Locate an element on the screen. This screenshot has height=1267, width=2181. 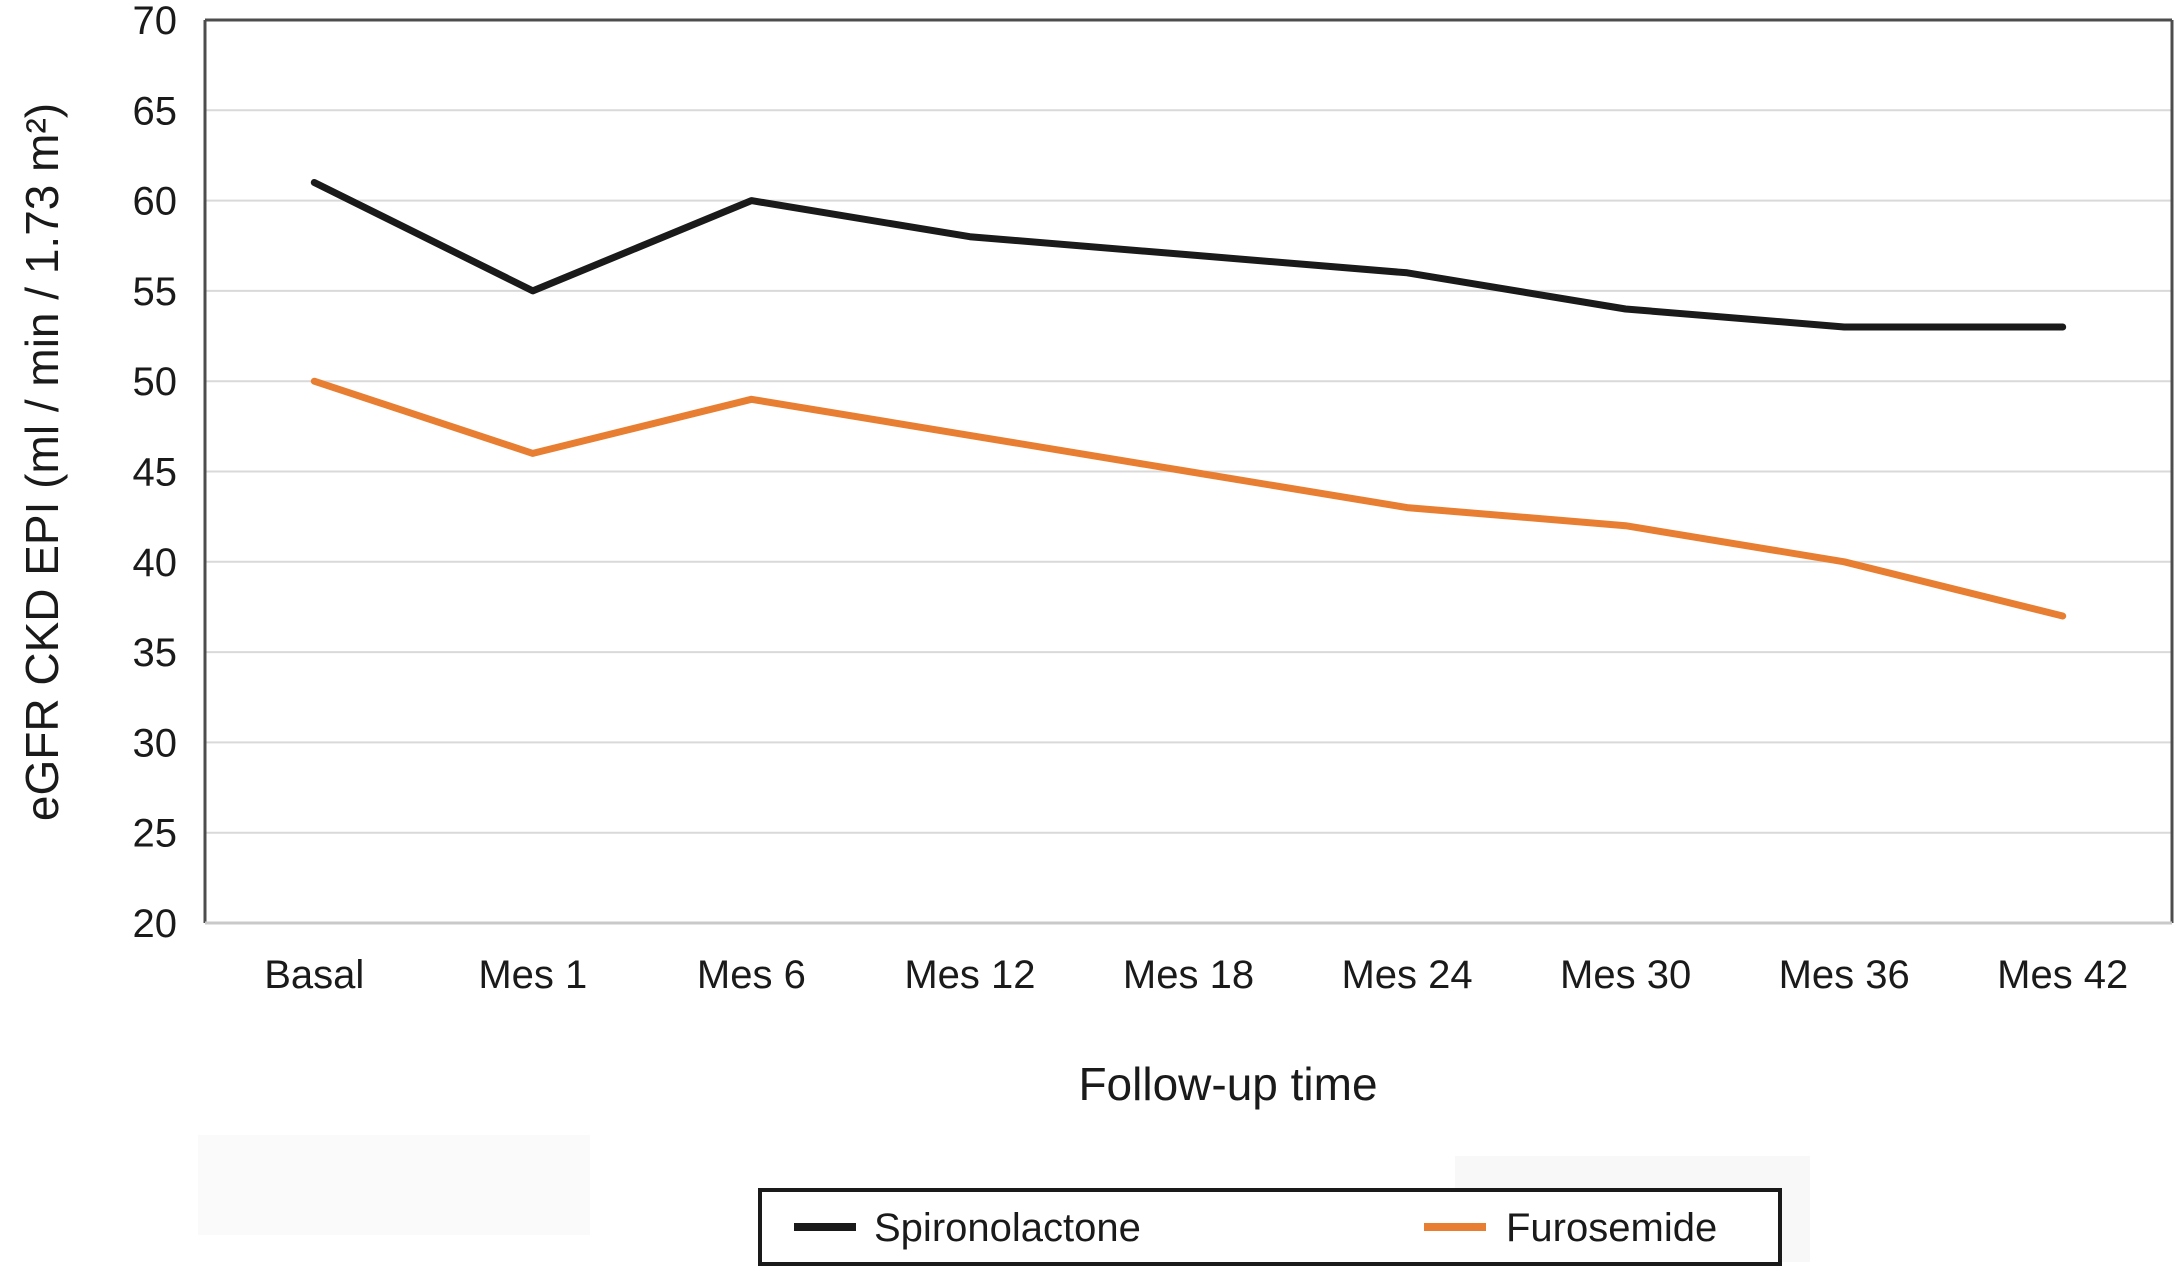
x-tick-mes-1: Mes 1 is located at coordinates (532, 975).